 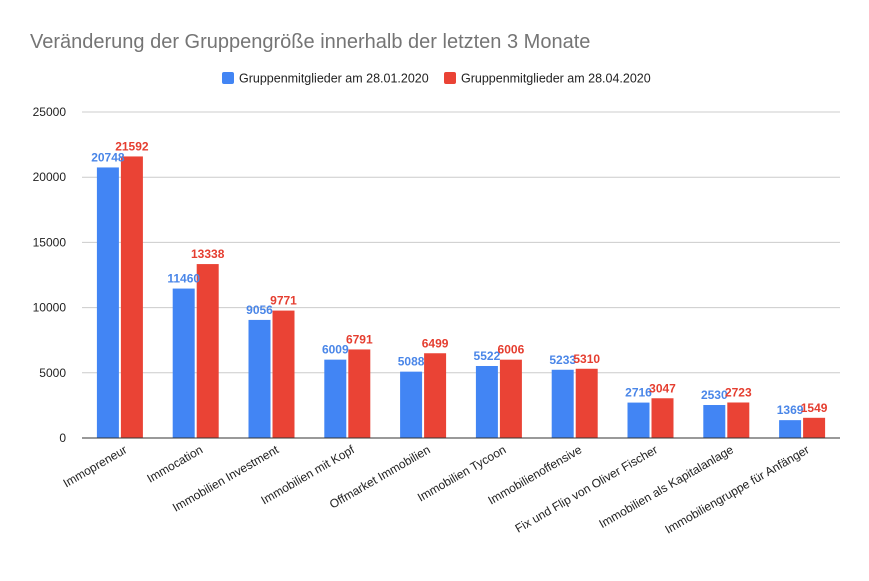 What do you see at coordinates (283, 301) in the screenshot?
I see `data-label: 9771` at bounding box center [283, 301].